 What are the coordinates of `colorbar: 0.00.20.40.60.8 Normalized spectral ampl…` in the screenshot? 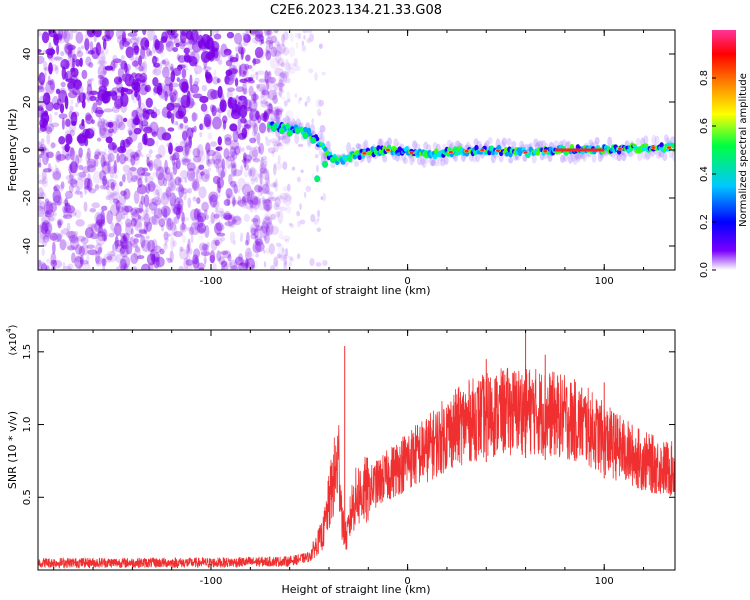 It's located at (724, 154).